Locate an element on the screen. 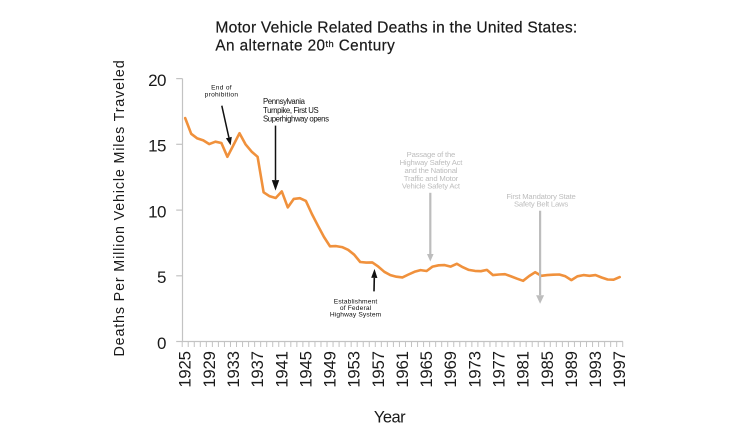 This screenshot has height=445, width=743. svg-text: 1961 is located at coordinates (402, 369).